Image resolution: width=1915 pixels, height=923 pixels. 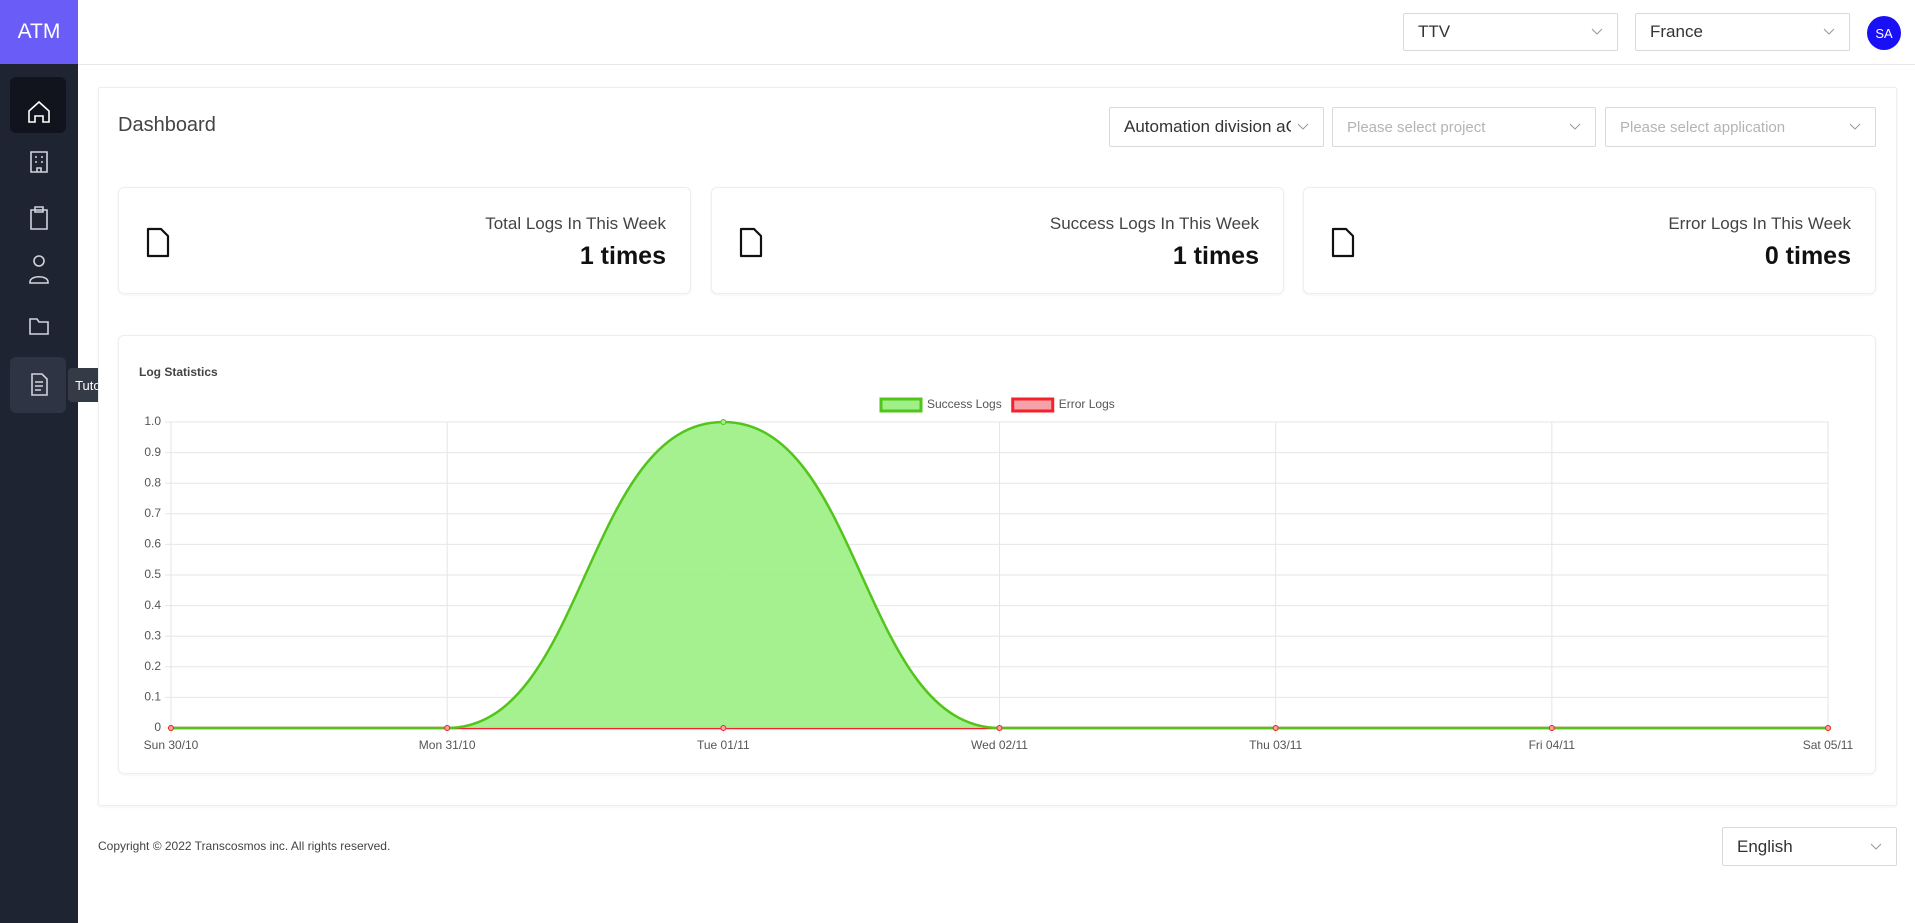 What do you see at coordinates (152, 605) in the screenshot?
I see `y-tick-label: 0.4` at bounding box center [152, 605].